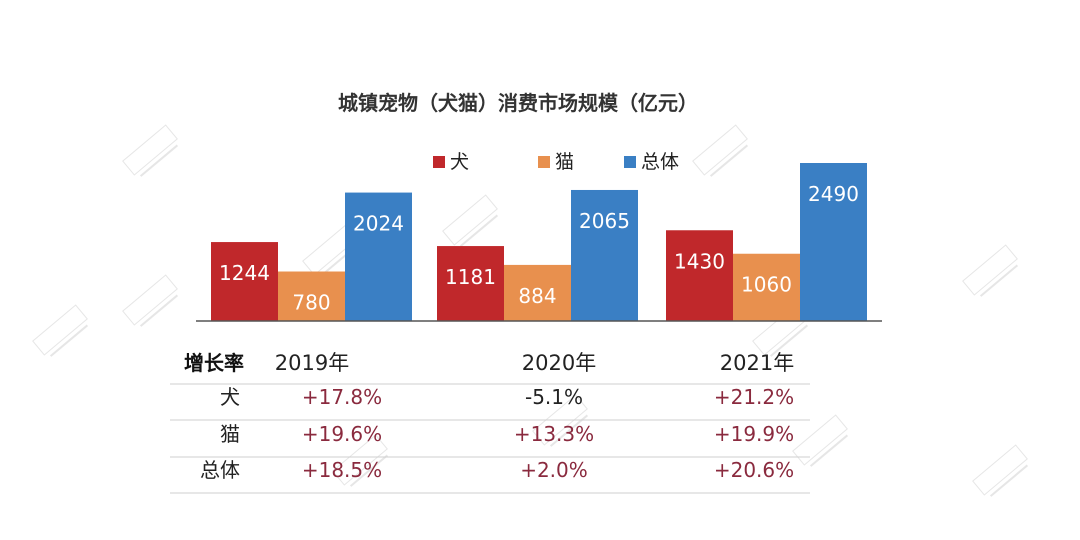 The image size is (1080, 540). Describe the element at coordinates (230, 397) in the screenshot. I see `table-row-label: 犬` at that location.